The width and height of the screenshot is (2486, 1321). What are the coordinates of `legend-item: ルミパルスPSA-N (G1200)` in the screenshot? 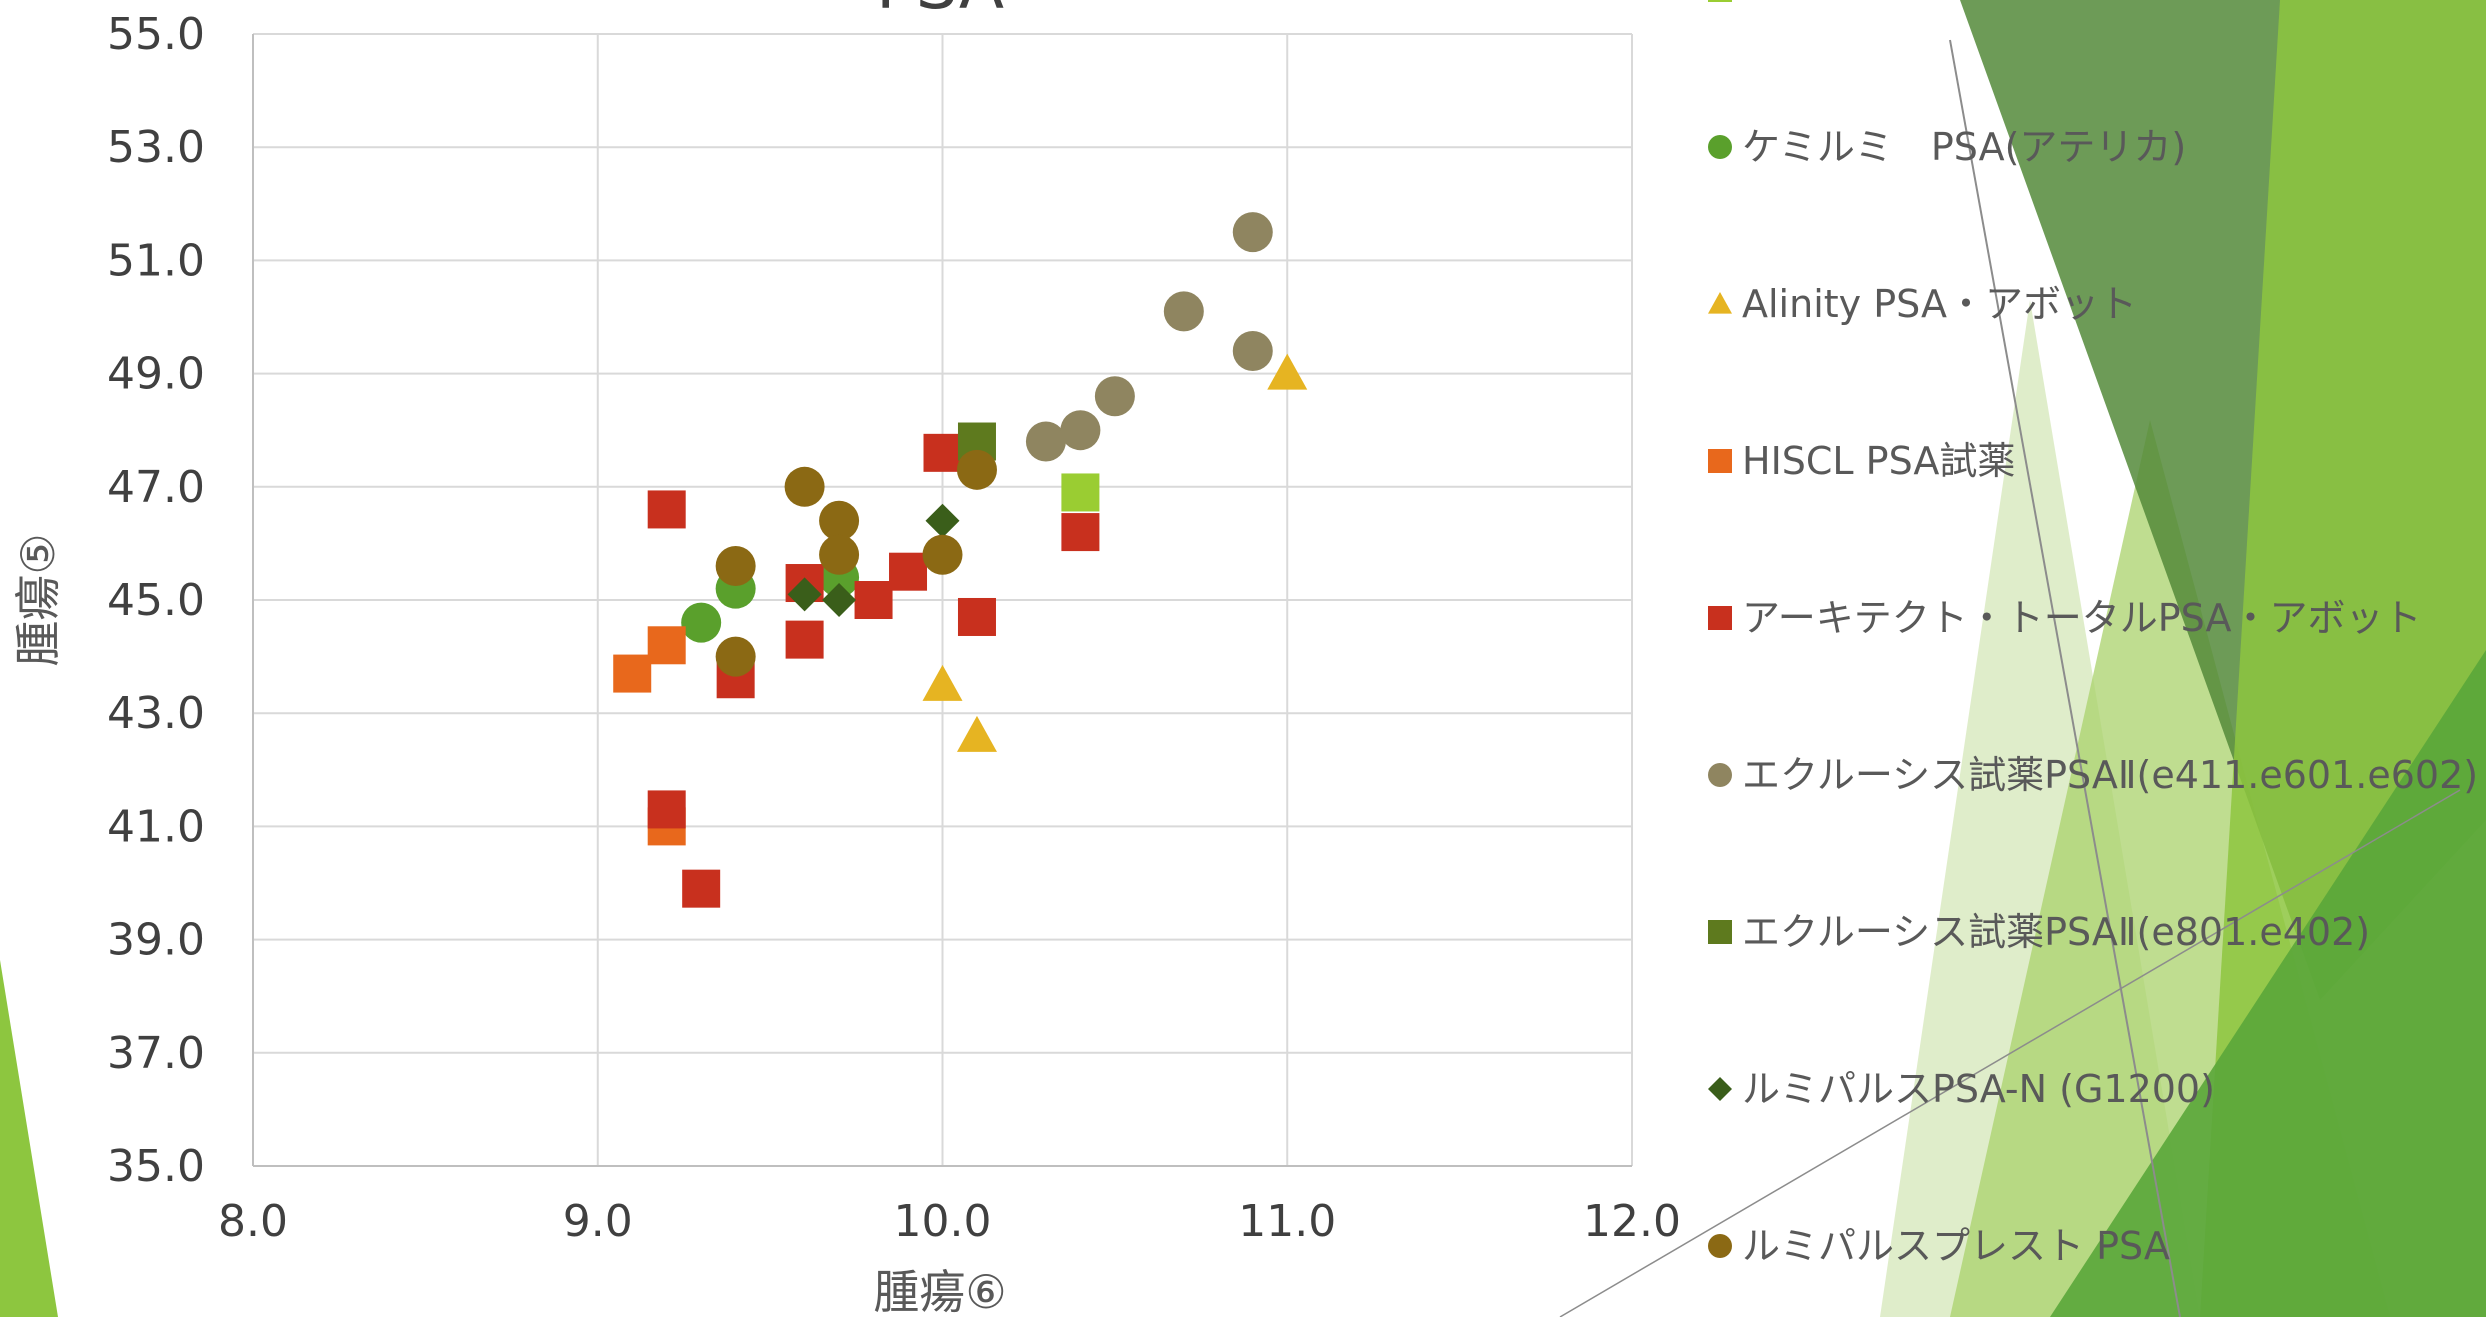 It's located at (1961, 1089).